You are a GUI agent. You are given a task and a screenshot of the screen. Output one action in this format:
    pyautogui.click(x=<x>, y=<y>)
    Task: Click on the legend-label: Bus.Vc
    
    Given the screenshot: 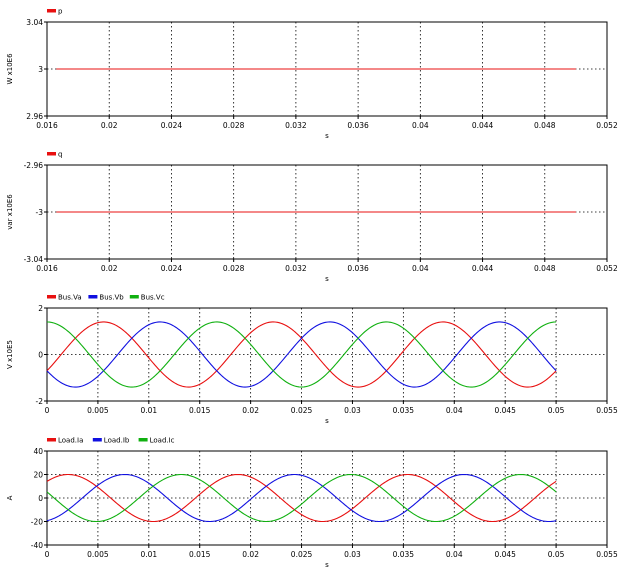 What is the action you would take?
    pyautogui.click(x=153, y=298)
    